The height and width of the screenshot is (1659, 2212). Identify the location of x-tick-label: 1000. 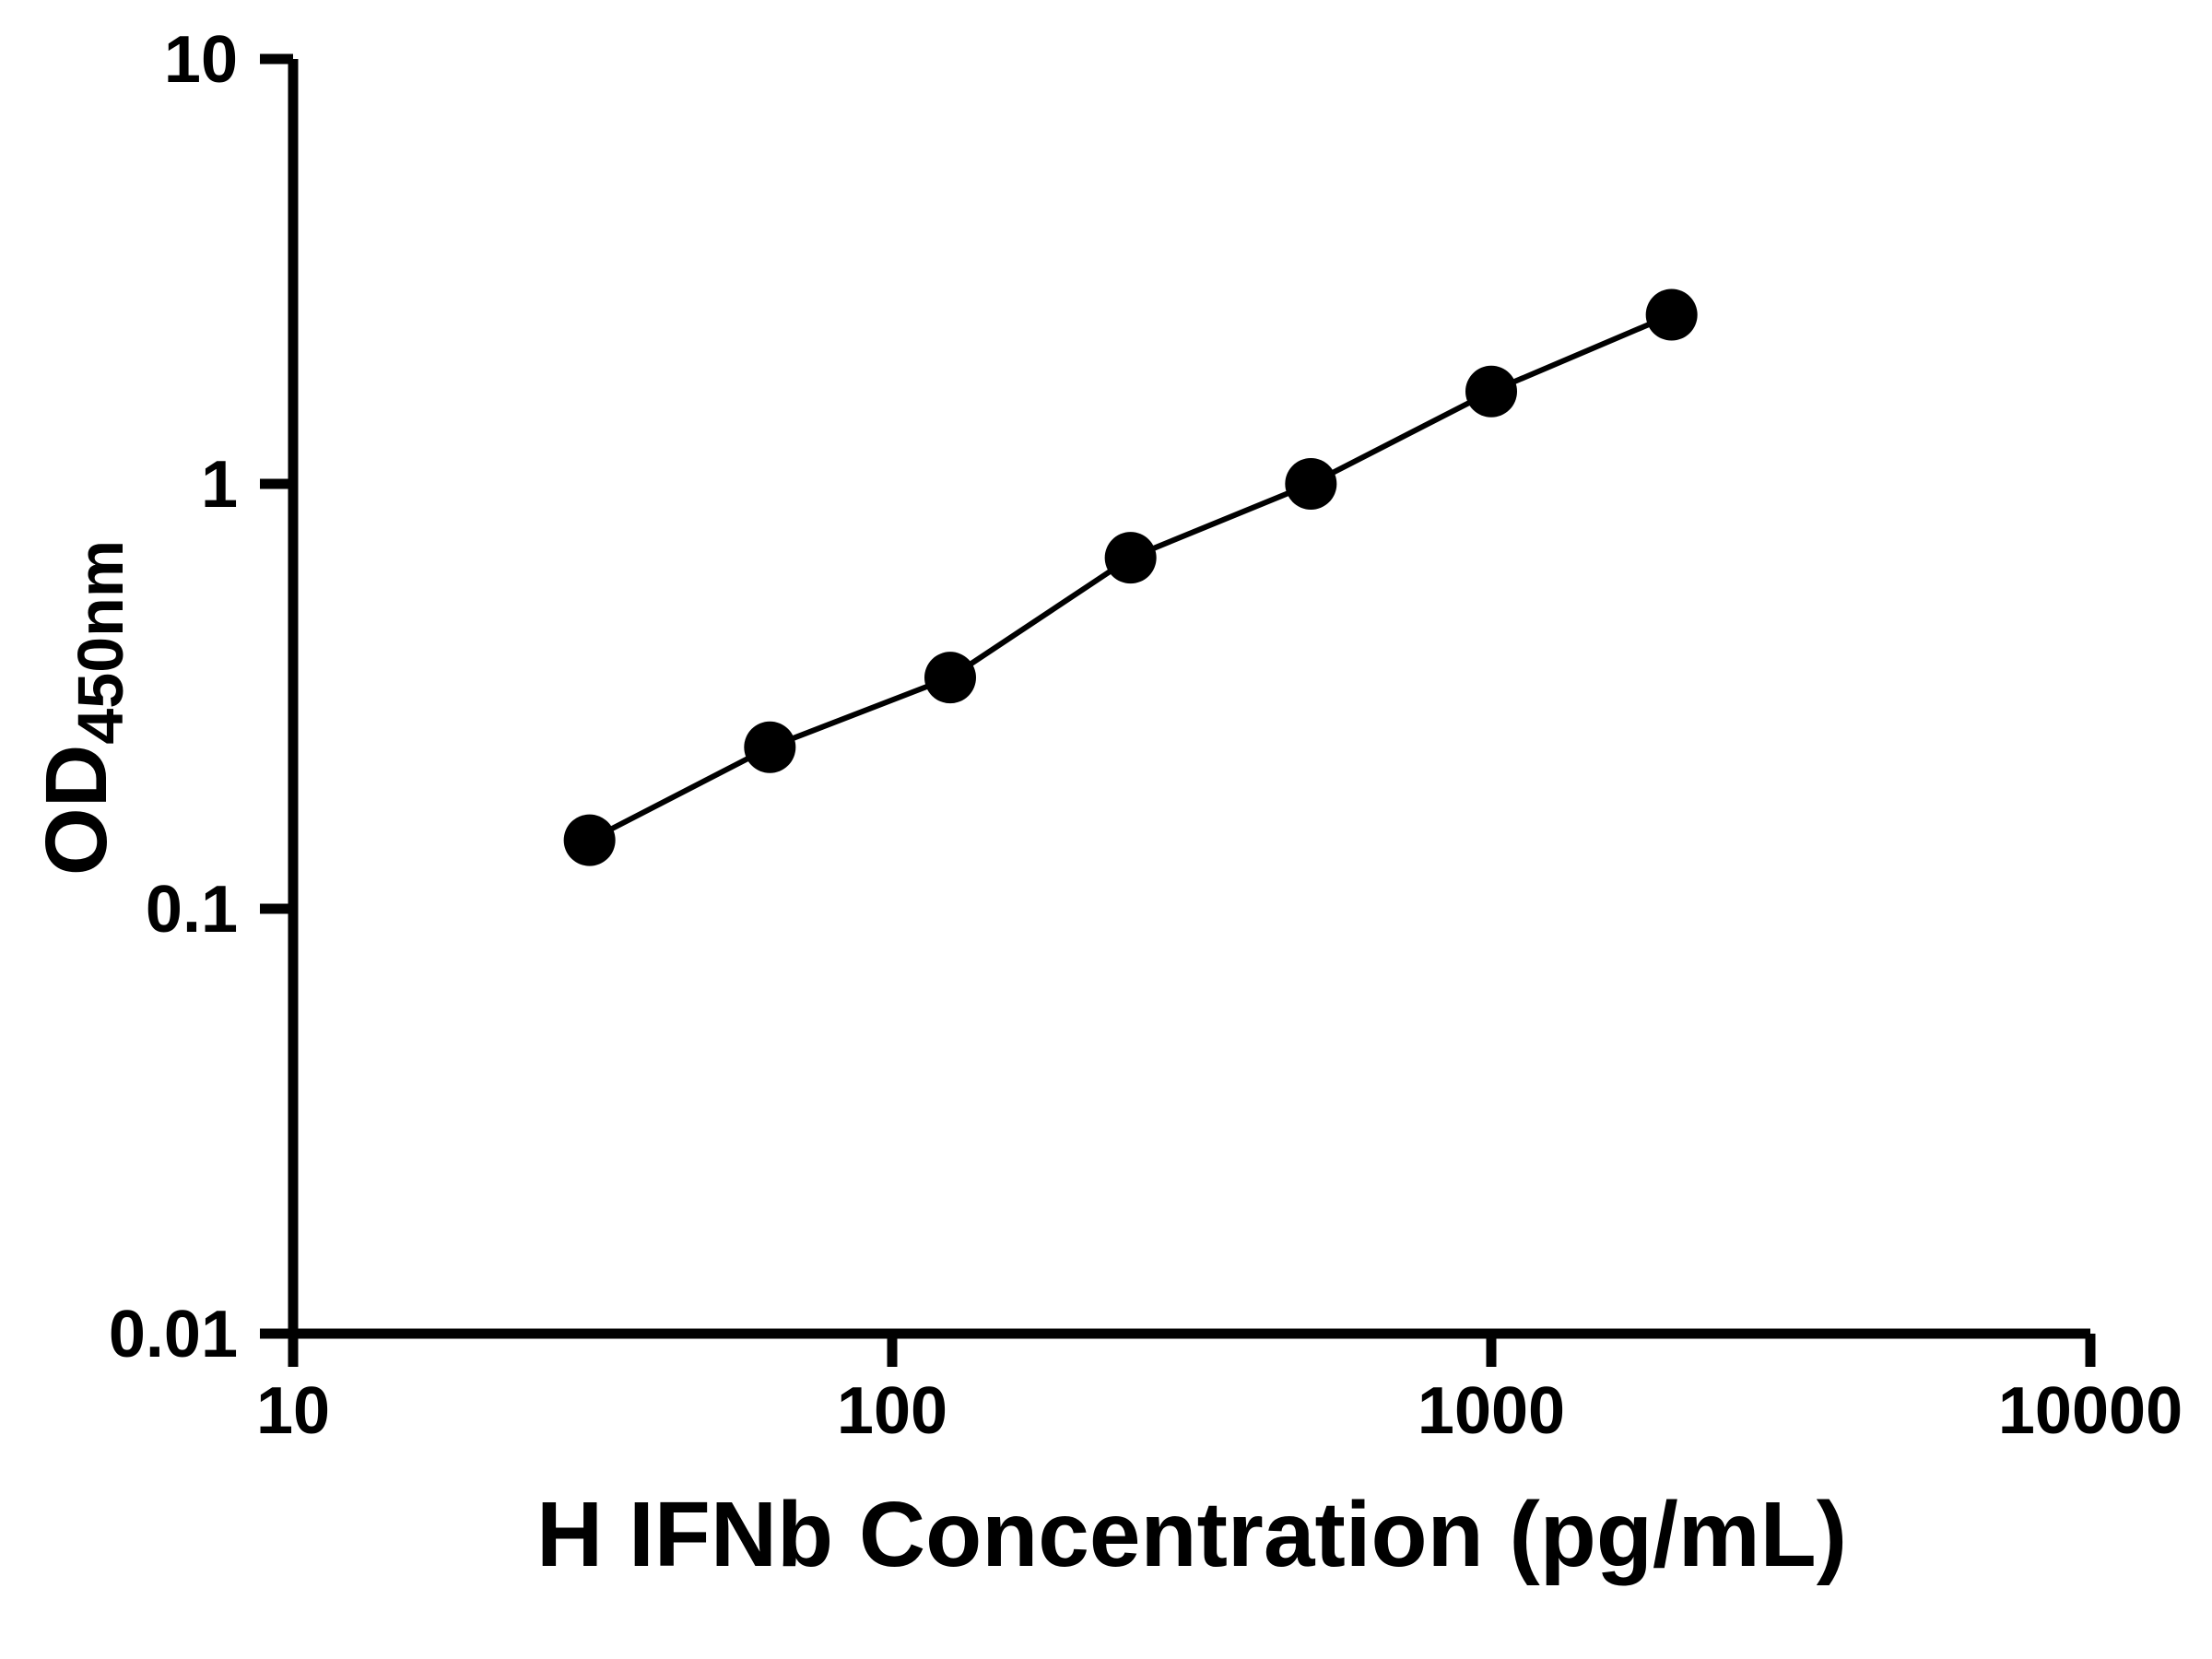
(1491, 1411).